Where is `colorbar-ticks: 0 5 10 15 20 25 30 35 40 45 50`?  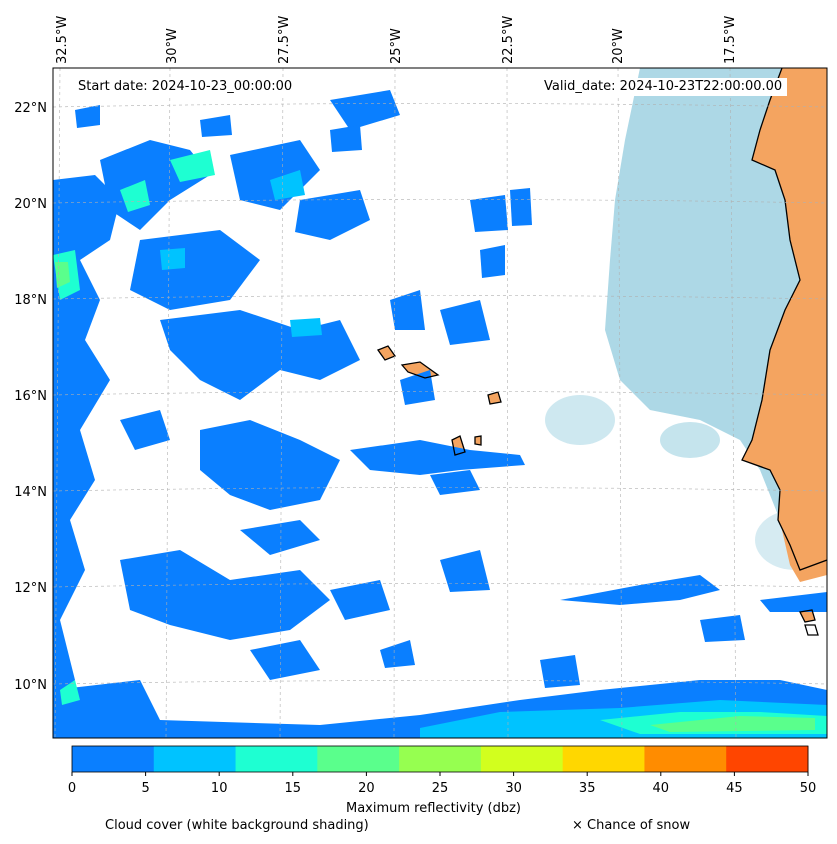 colorbar-ticks: 0 5 10 15 20 25 30 35 40 45 50 is located at coordinates (442, 784).